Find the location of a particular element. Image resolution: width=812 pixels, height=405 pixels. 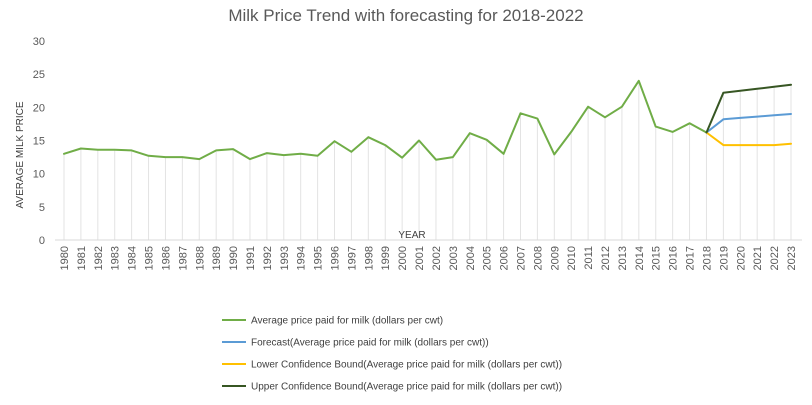

x-tick-label: 1990 is located at coordinates (234, 258).